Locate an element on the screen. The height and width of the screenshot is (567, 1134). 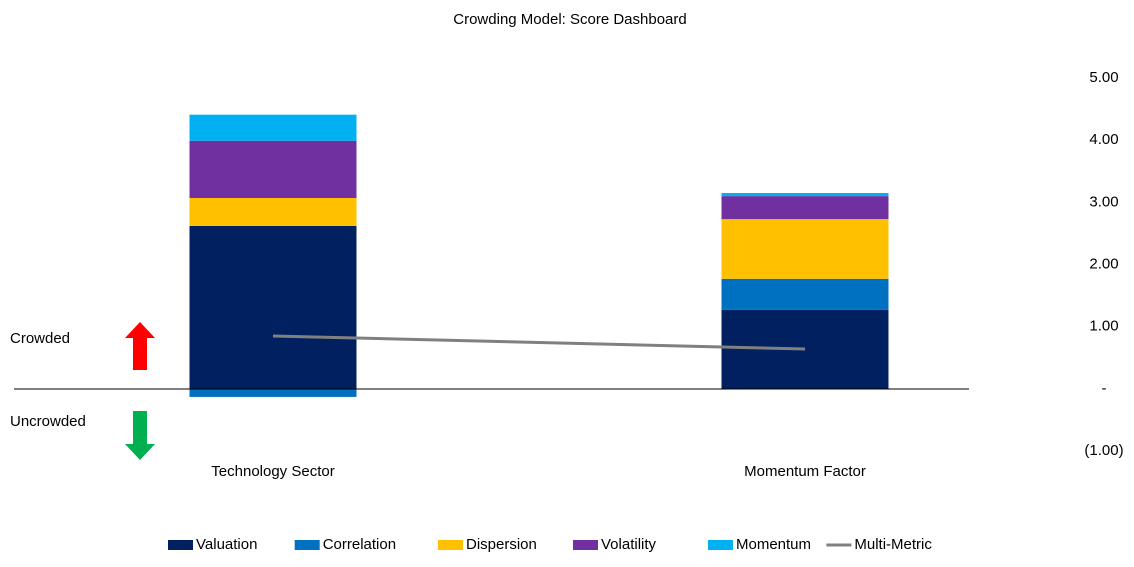
line-layer is located at coordinates (539, 342).